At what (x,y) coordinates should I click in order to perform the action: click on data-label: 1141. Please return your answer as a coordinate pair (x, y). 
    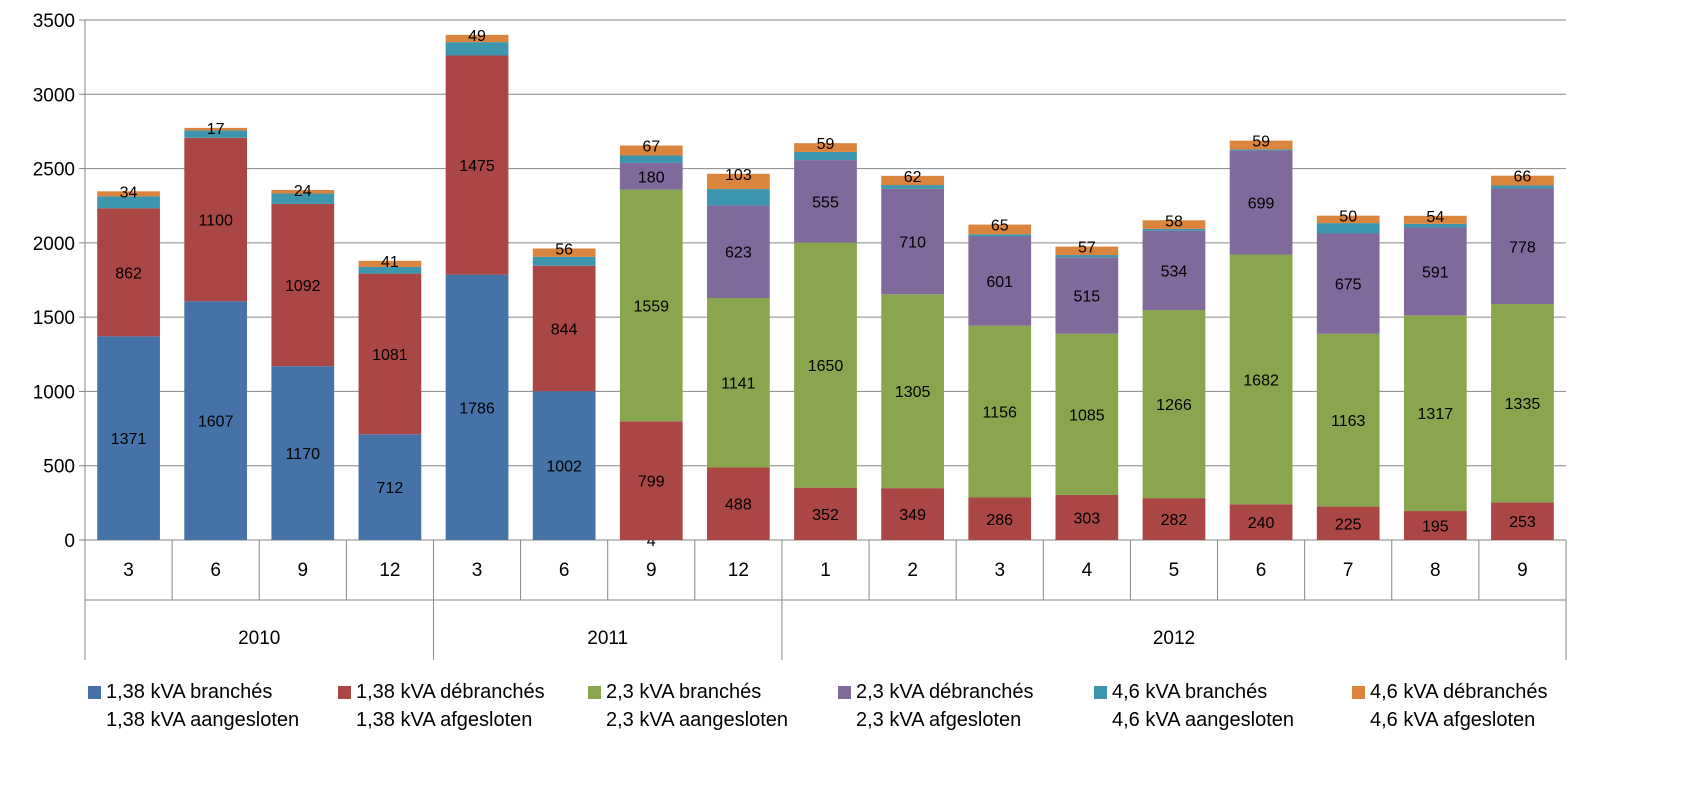
    Looking at the image, I should click on (738, 384).